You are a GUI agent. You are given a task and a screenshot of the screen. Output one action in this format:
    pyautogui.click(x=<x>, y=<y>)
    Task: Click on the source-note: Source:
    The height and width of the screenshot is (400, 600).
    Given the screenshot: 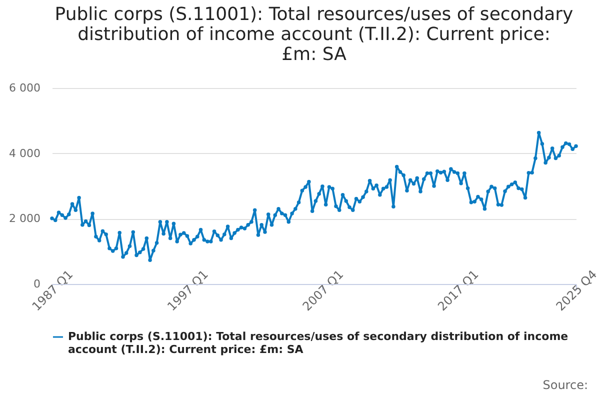 What is the action you would take?
    pyautogui.click(x=565, y=385)
    